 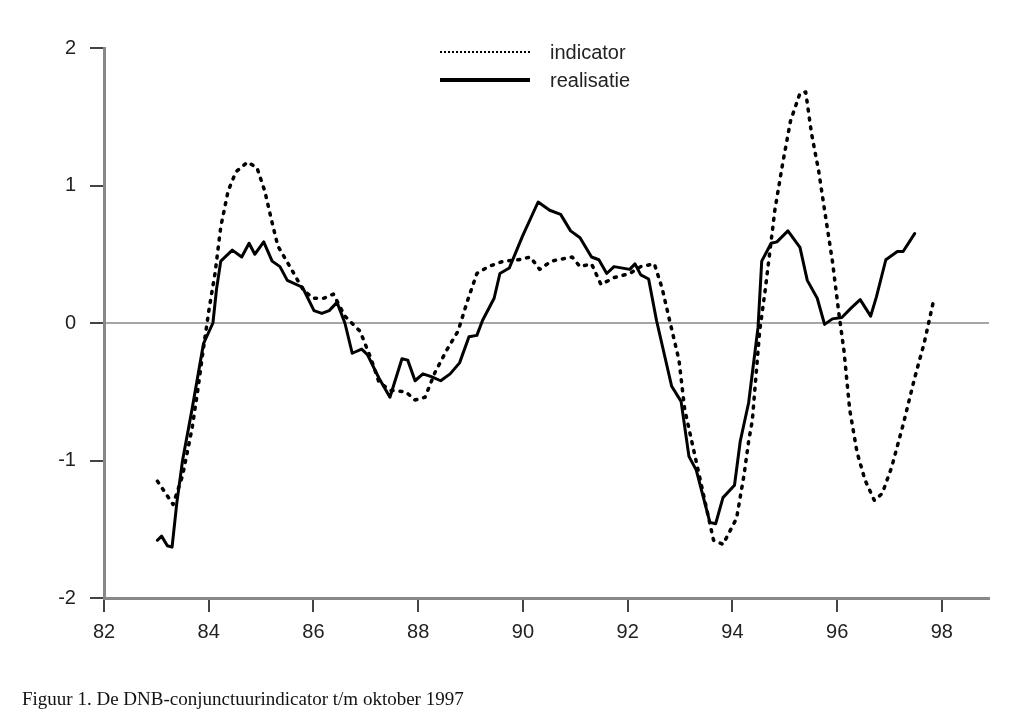 What do you see at coordinates (104, 630) in the screenshot?
I see `x-tick-label: 82` at bounding box center [104, 630].